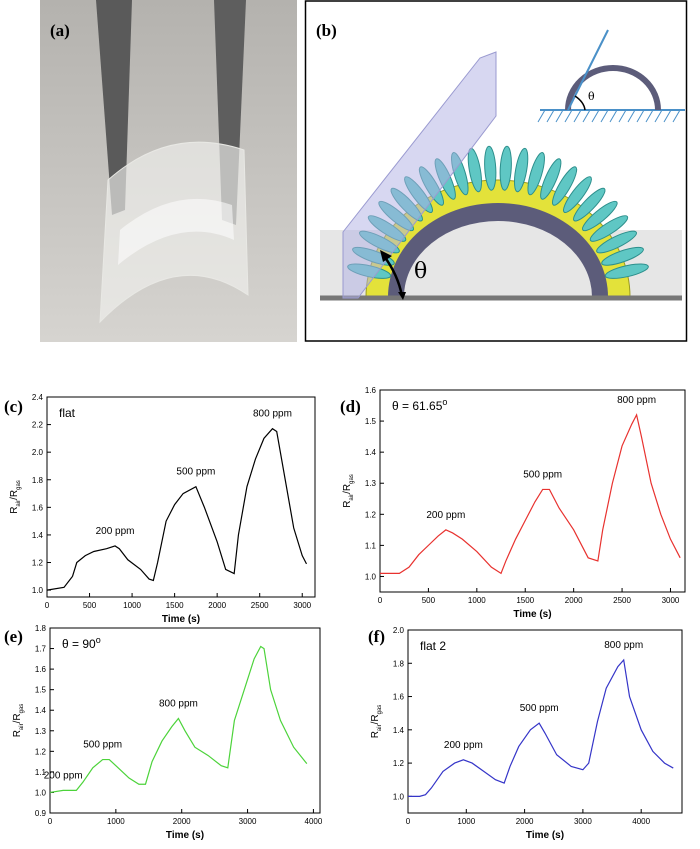 This screenshot has width=700, height=849. What do you see at coordinates (641, 821) in the screenshot?
I see `x-tick-label: 4000` at bounding box center [641, 821].